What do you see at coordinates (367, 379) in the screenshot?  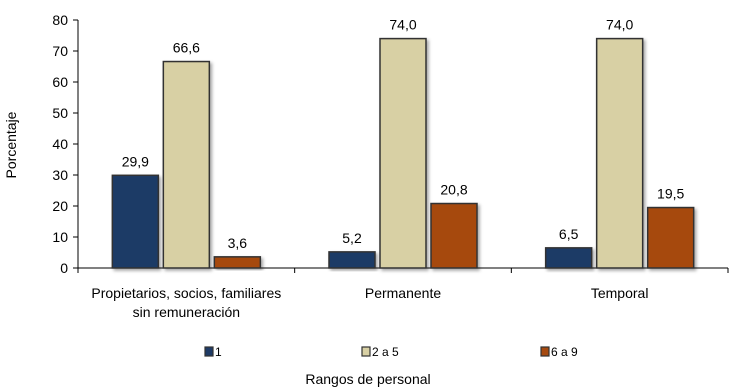 I see `x-axis-title: Rangos de personal` at bounding box center [367, 379].